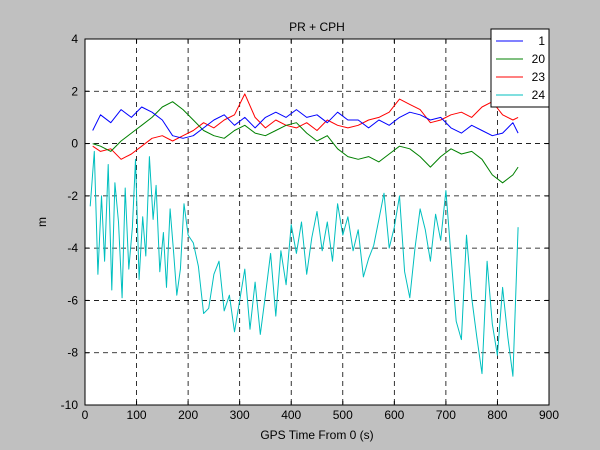 This screenshot has width=600, height=450. I want to click on x-tick-label: 500, so click(343, 415).